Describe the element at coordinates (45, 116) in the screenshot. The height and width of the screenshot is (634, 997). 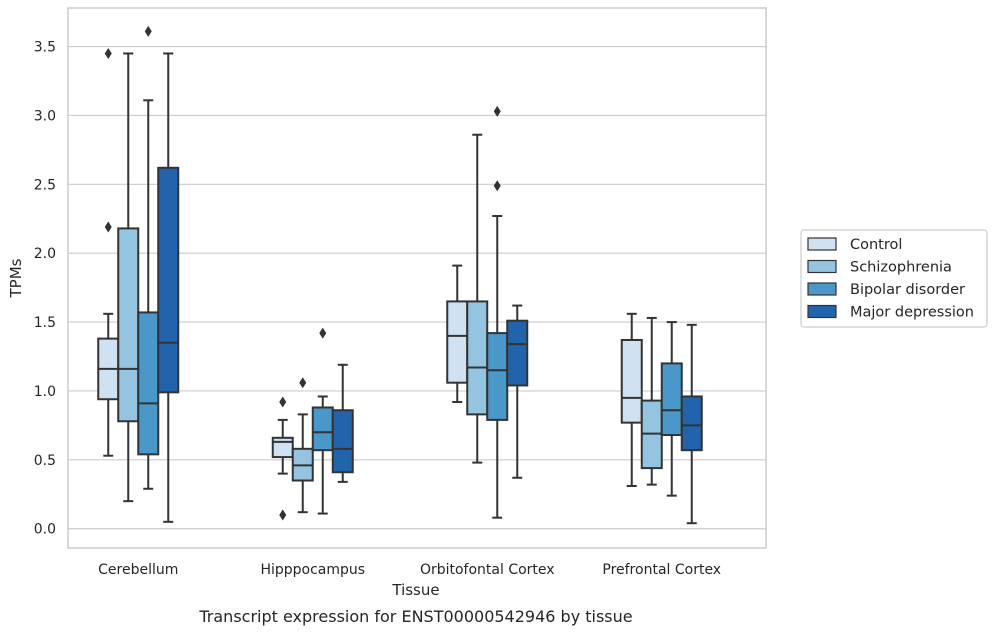
I see `y-tick-label: 3.0` at that location.